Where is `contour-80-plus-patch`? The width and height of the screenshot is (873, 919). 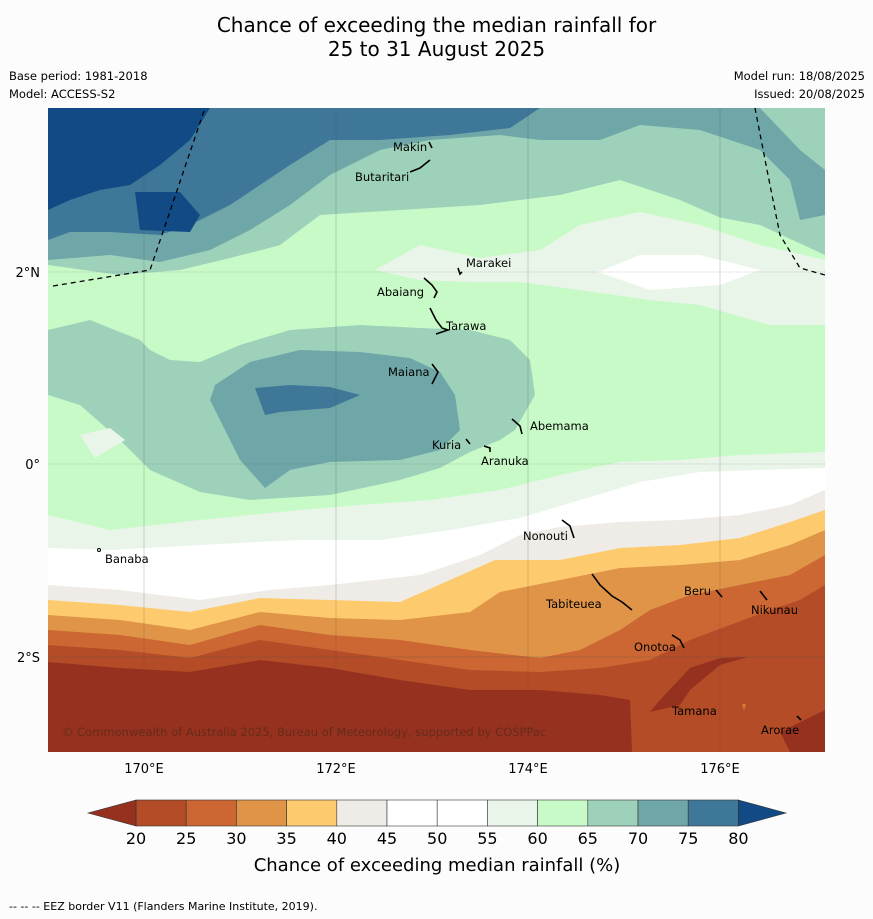 contour-80-plus-patch is located at coordinates (167, 212).